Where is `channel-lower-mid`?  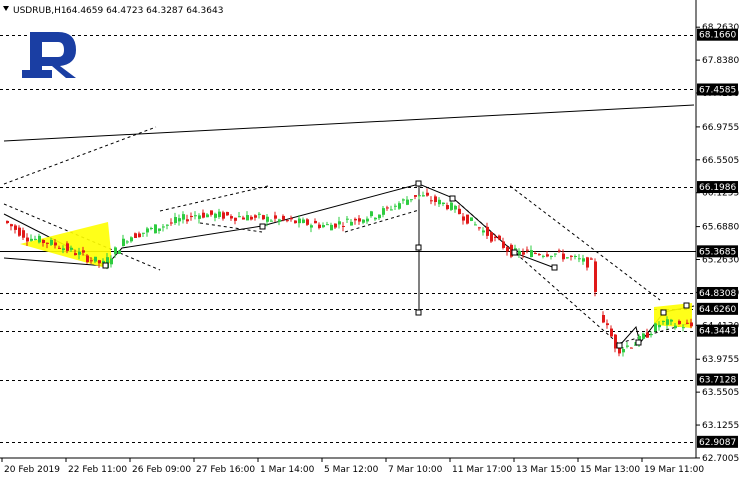
channel-lower-mid is located at coordinates (231, 227).